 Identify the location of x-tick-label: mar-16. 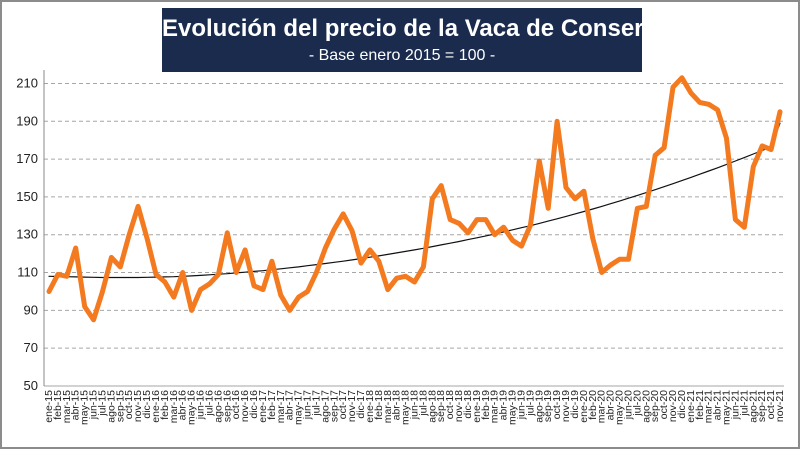
(174, 406).